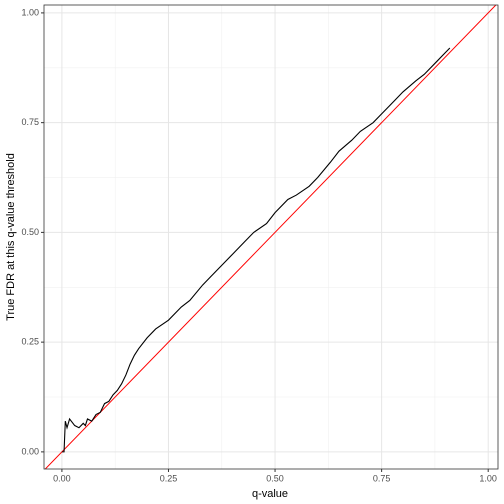 The height and width of the screenshot is (504, 504). I want to click on x-tick-label: 0.00, so click(62, 478).